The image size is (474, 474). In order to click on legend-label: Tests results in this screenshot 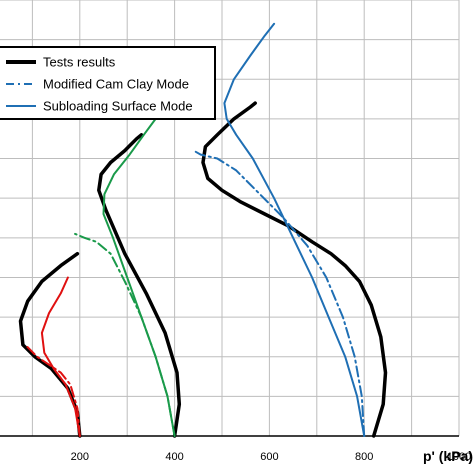, I will do `click(79, 62)`.